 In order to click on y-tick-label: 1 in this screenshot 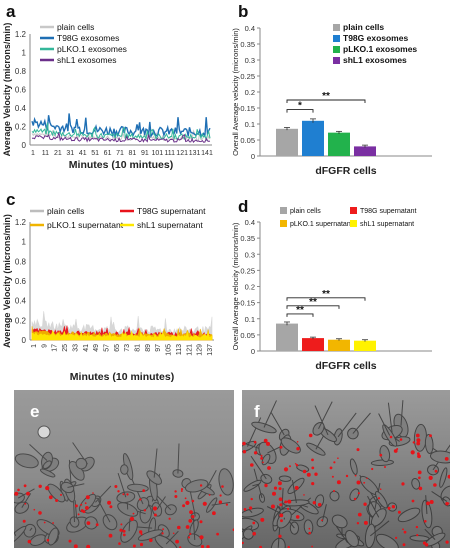, I will do `click(24, 53)`.